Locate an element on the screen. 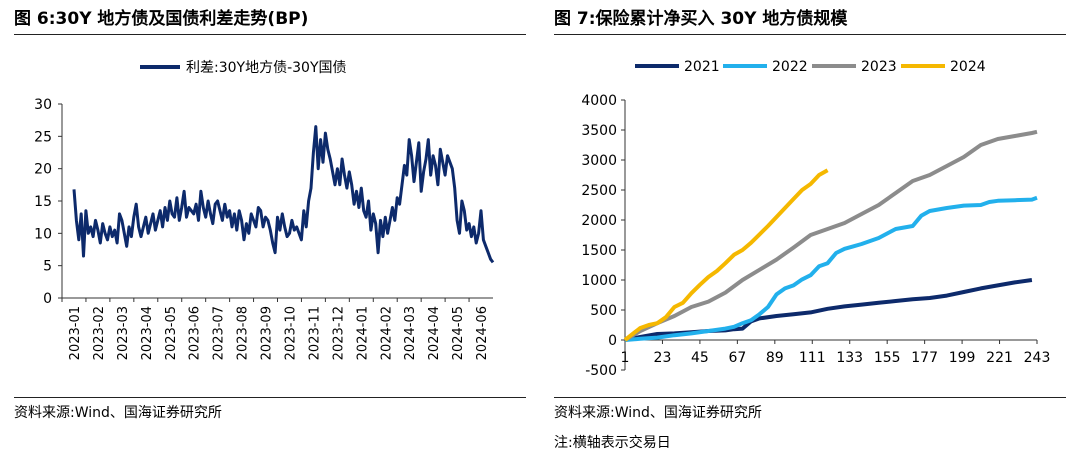 The height and width of the screenshot is (460, 1080). y-tick-label: 20 is located at coordinates (43, 170).